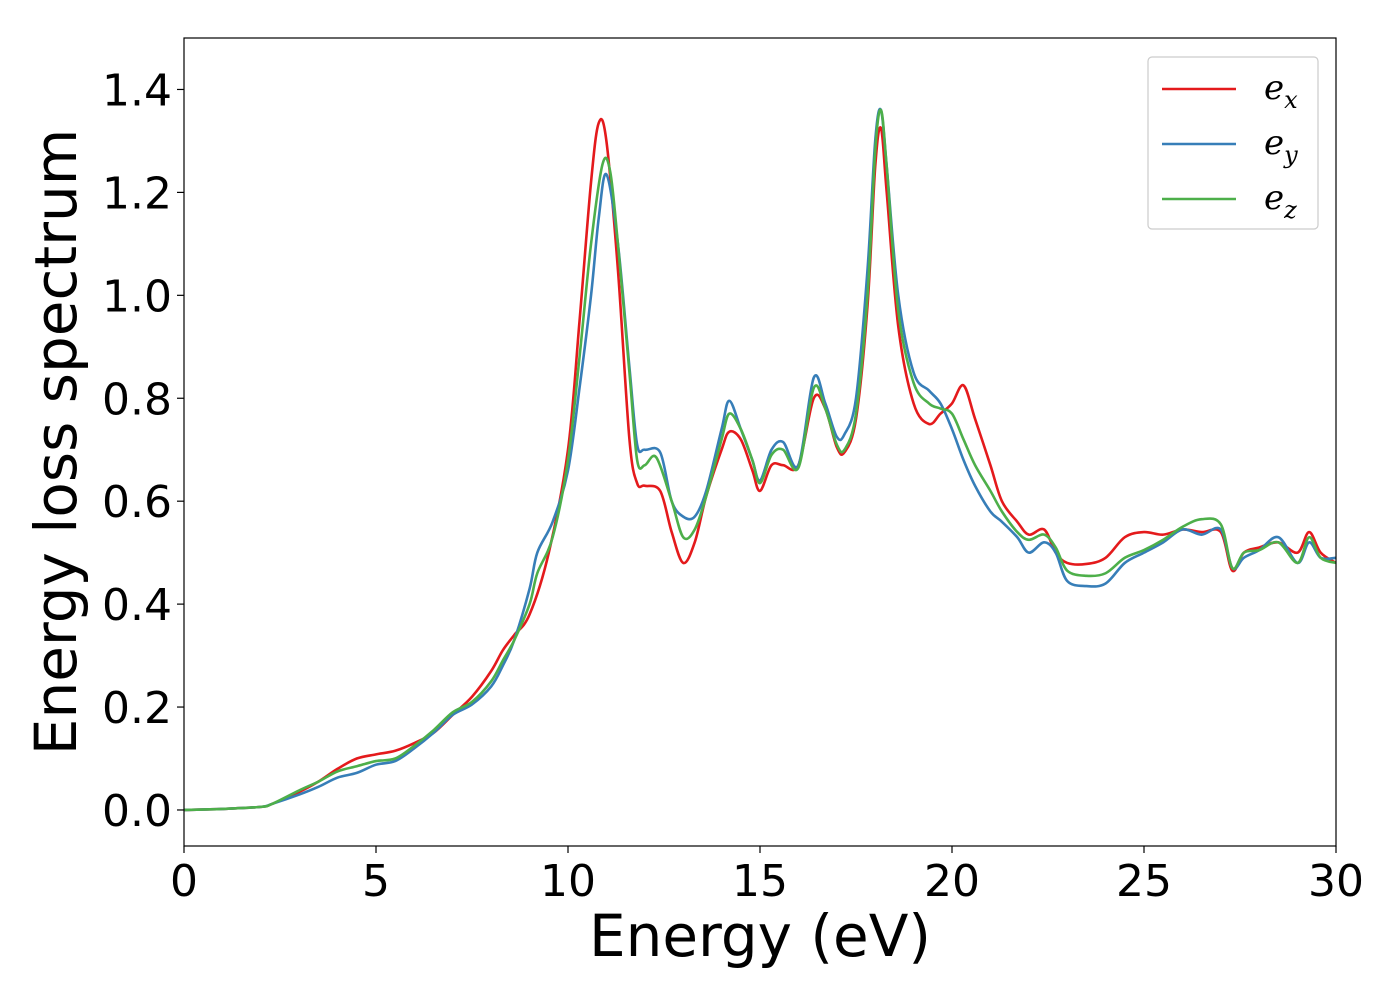  I want to click on y-tick-label: 1.0, so click(137, 296).